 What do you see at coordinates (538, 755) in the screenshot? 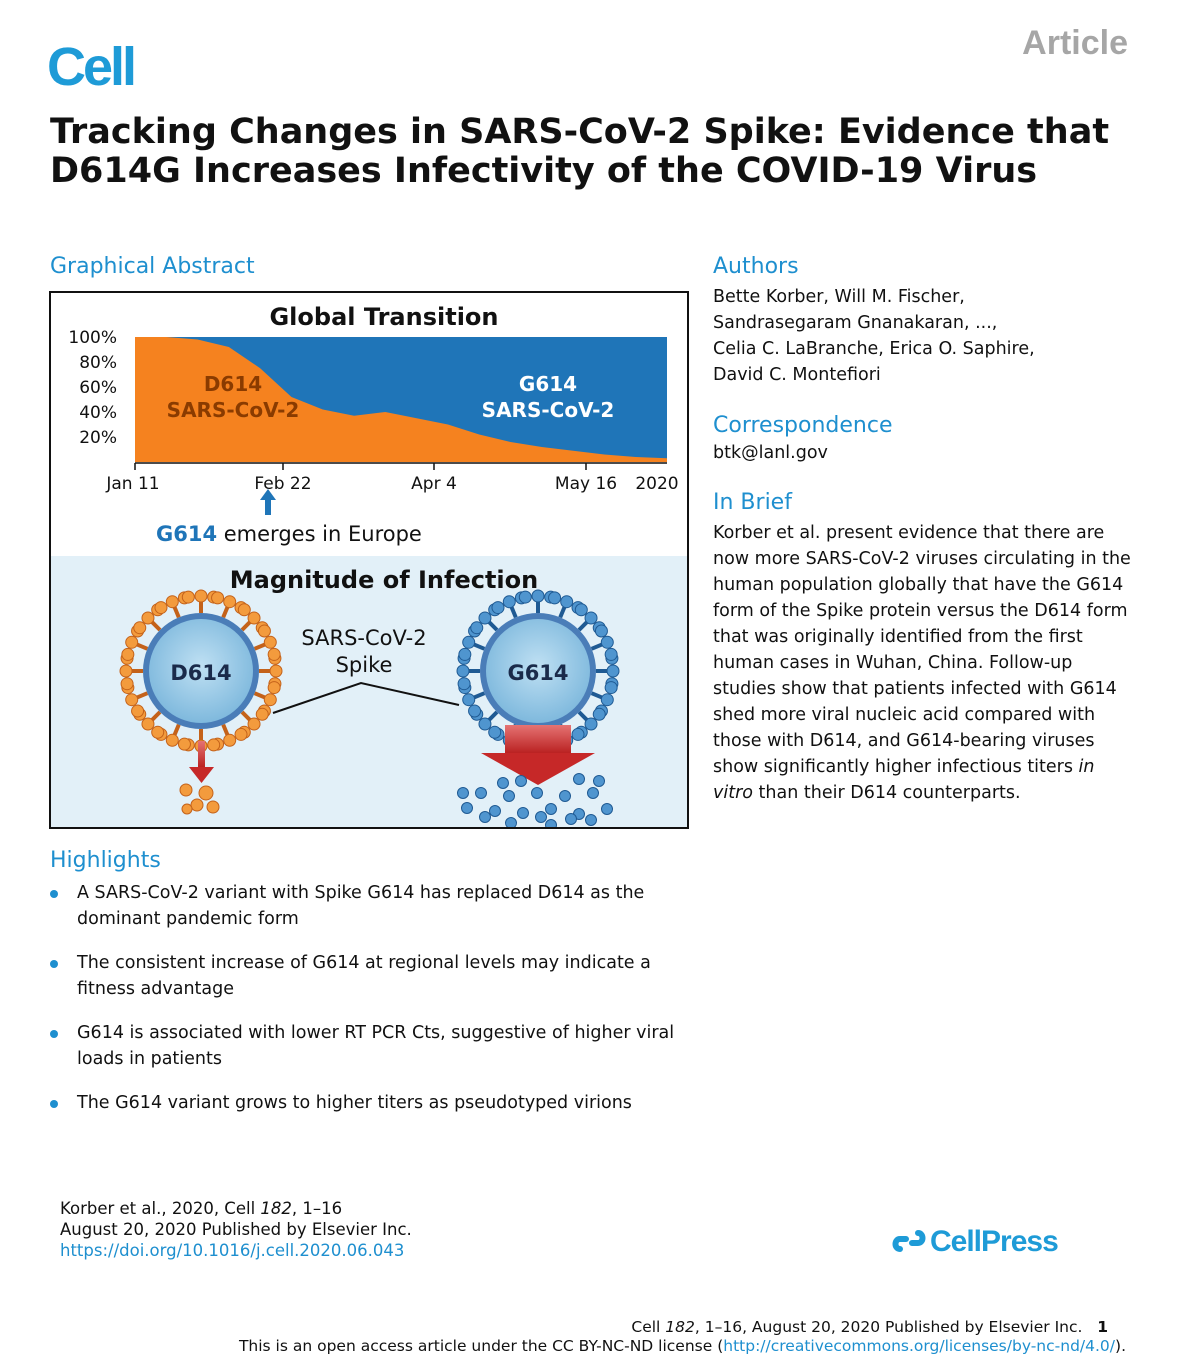
I see `large-output-arrow` at bounding box center [538, 755].